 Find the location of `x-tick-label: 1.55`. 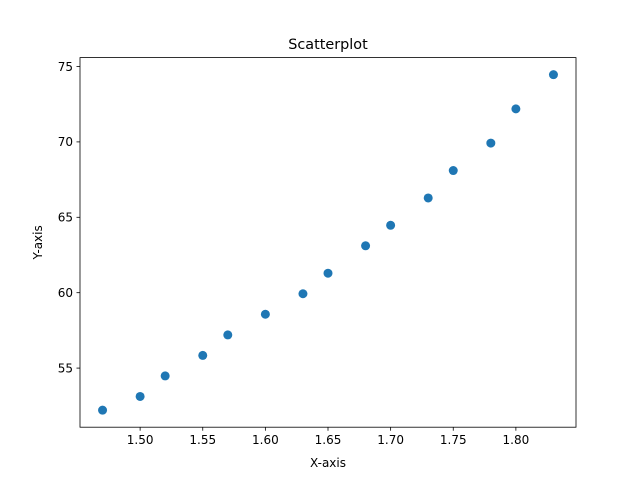

x-tick-label: 1.55 is located at coordinates (202, 440).